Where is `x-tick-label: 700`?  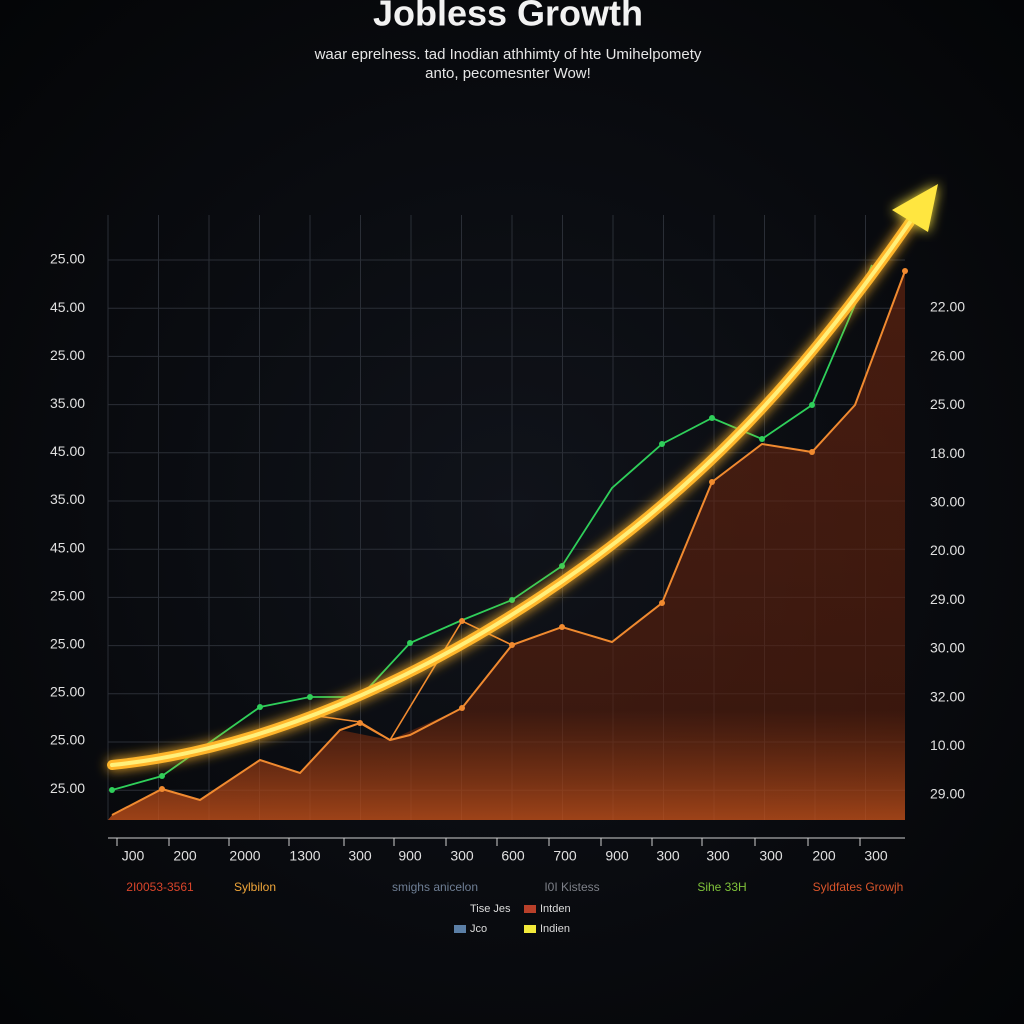 x-tick-label: 700 is located at coordinates (565, 856).